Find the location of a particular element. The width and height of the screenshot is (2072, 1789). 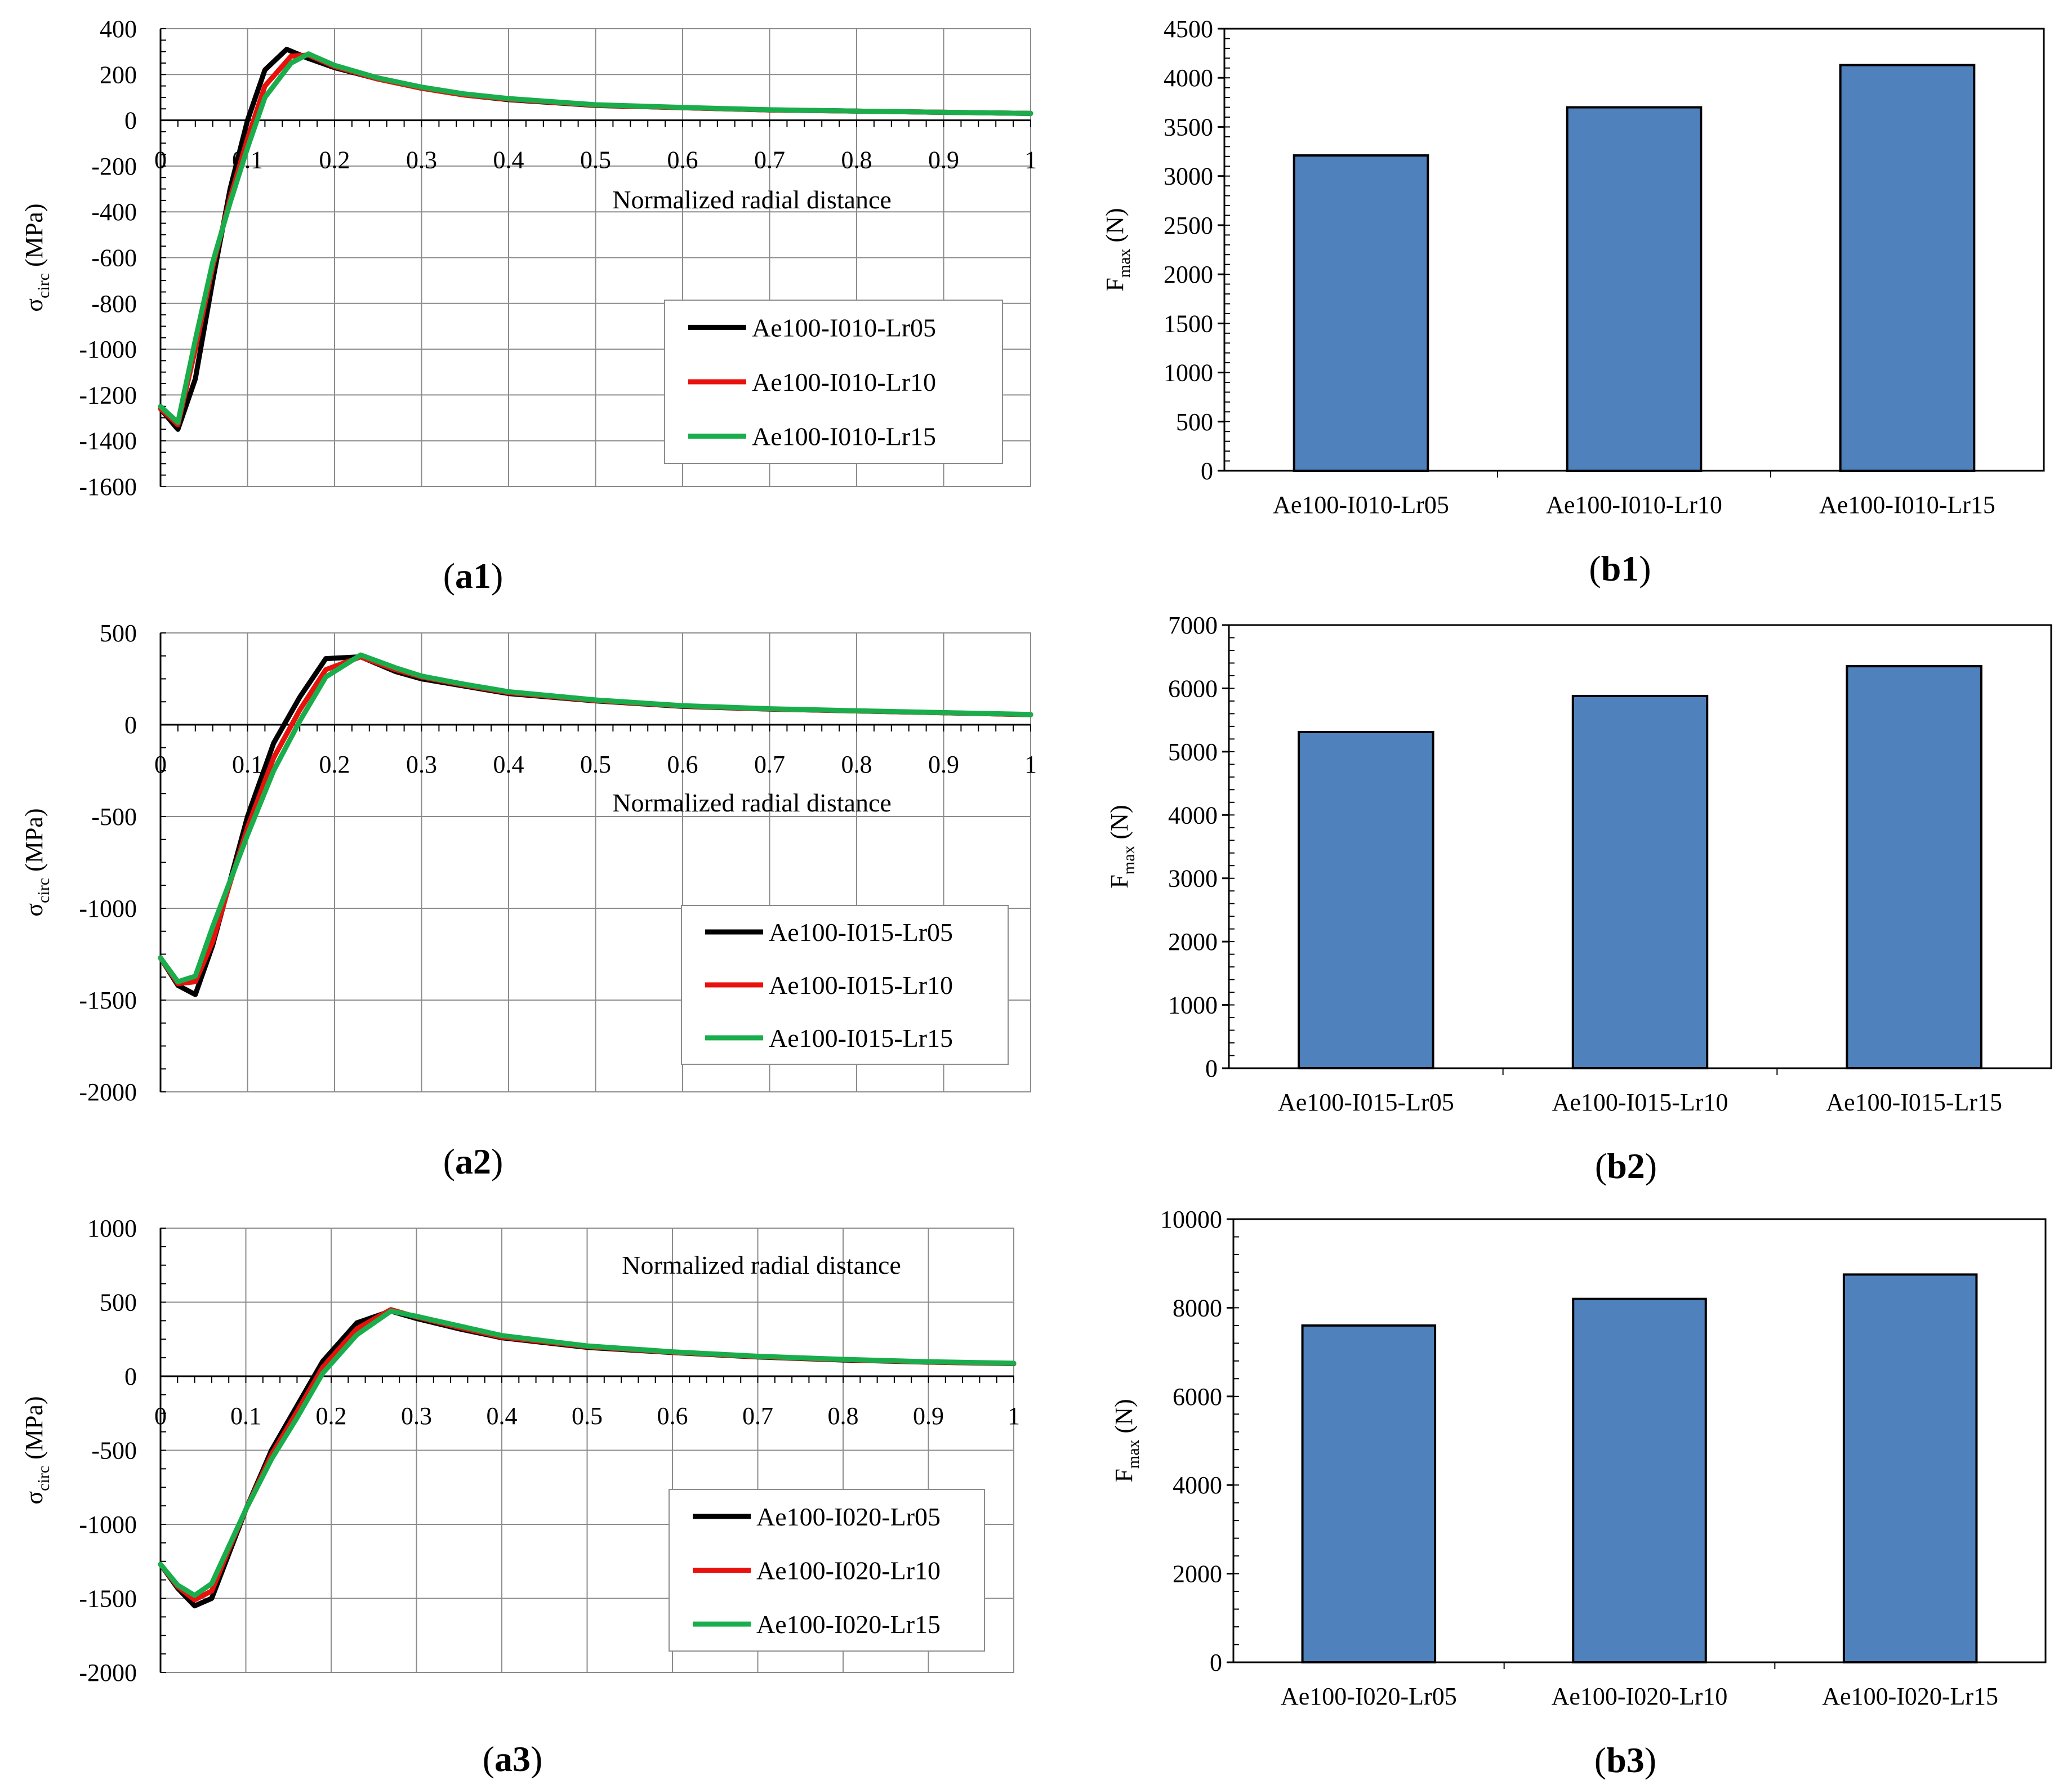

y-tick-label: -800 is located at coordinates (114, 304).